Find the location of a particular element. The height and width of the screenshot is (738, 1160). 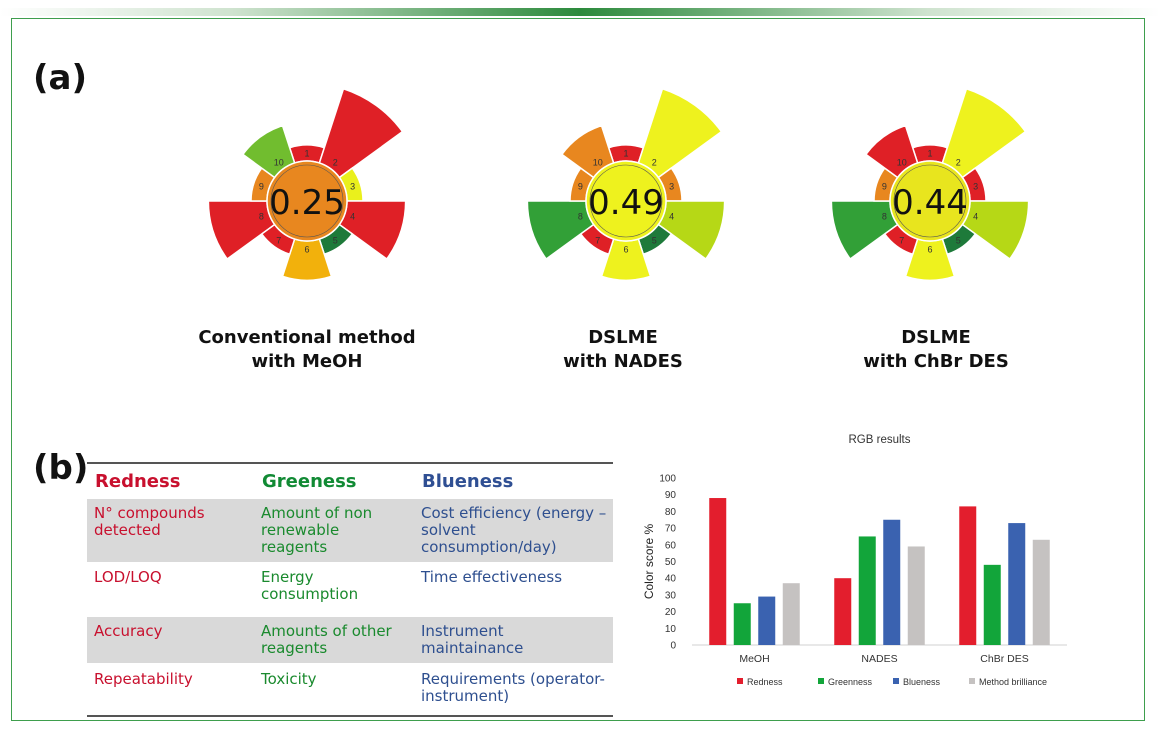

caption-line: Conventional method is located at coordinates (307, 337).